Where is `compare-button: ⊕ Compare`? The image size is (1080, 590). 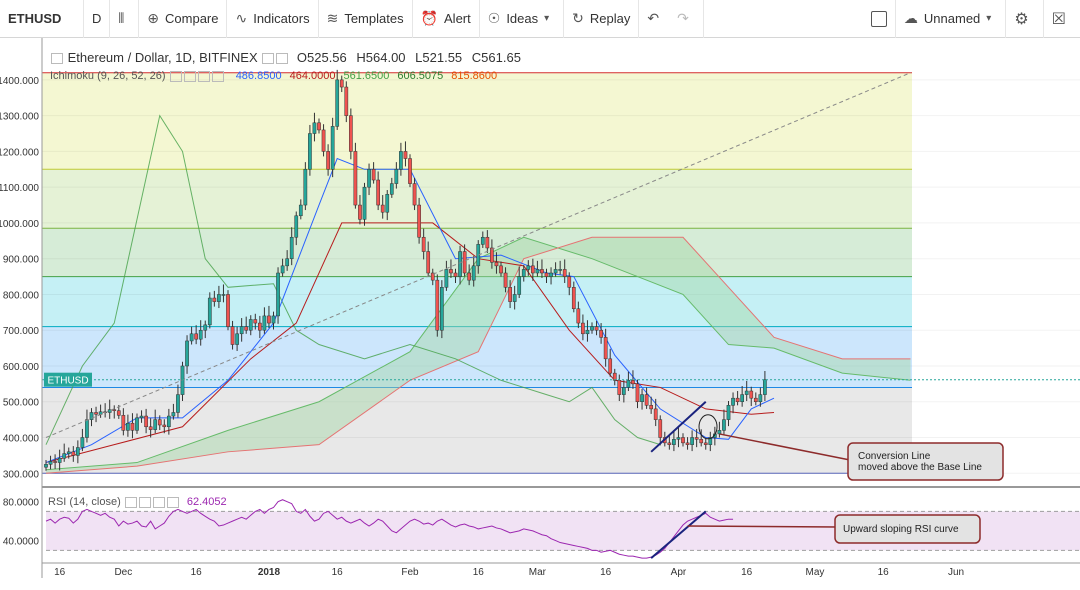 compare-button: ⊕ Compare is located at coordinates (183, 19).